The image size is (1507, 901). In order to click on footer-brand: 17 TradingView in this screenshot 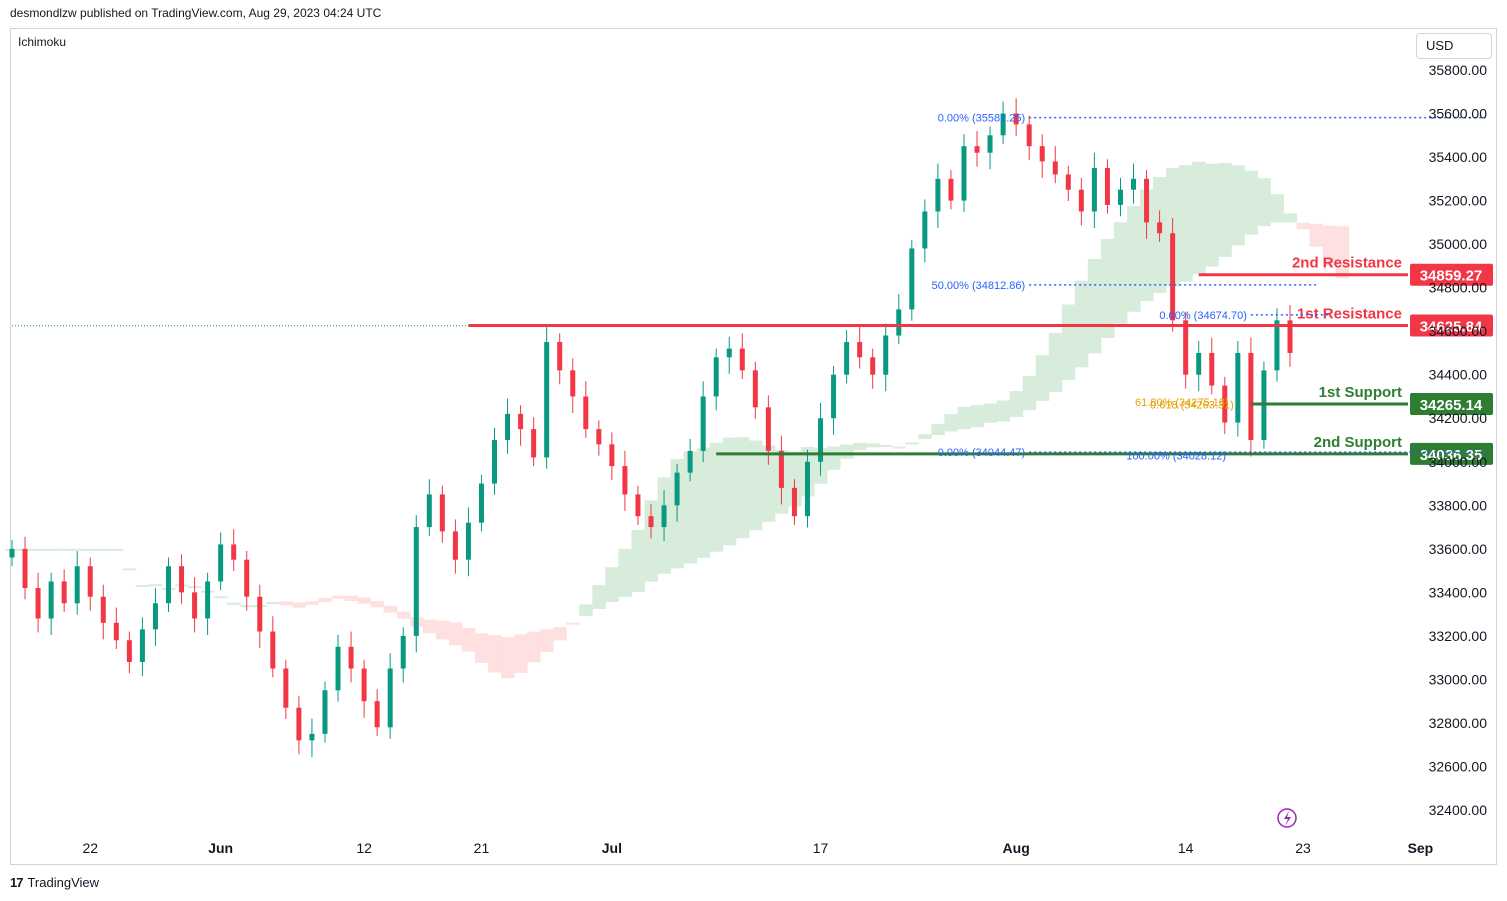, I will do `click(54, 882)`.